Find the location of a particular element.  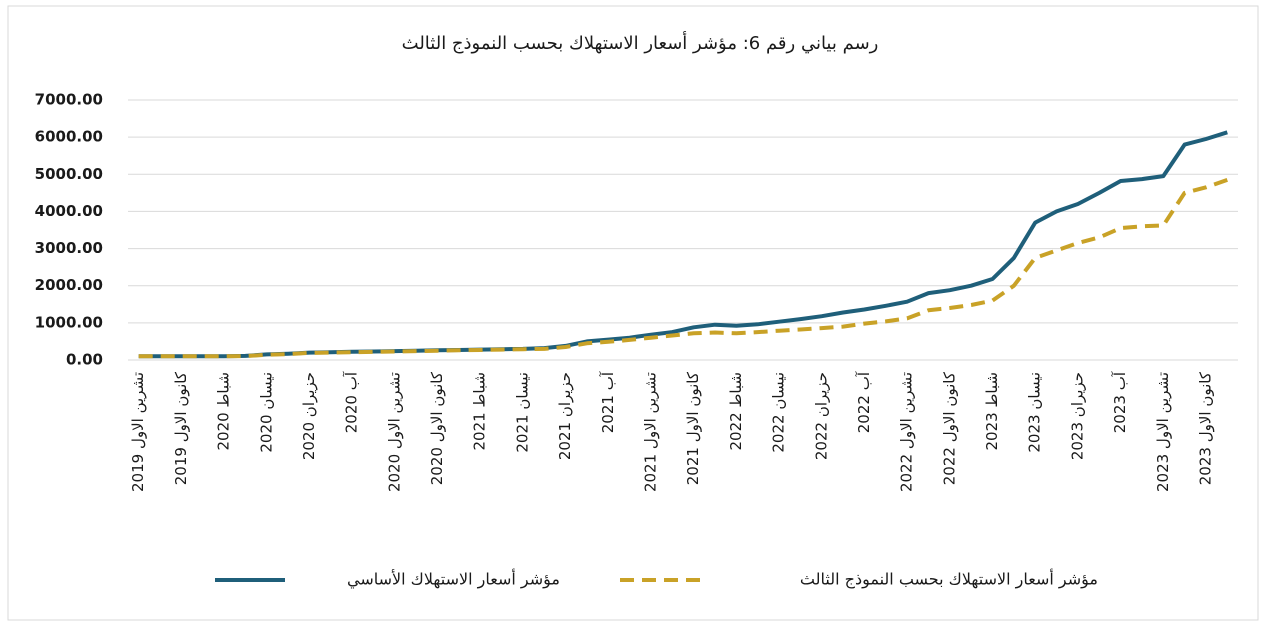

x-tick-label: حزيران 2023 is located at coordinates (1077, 416).